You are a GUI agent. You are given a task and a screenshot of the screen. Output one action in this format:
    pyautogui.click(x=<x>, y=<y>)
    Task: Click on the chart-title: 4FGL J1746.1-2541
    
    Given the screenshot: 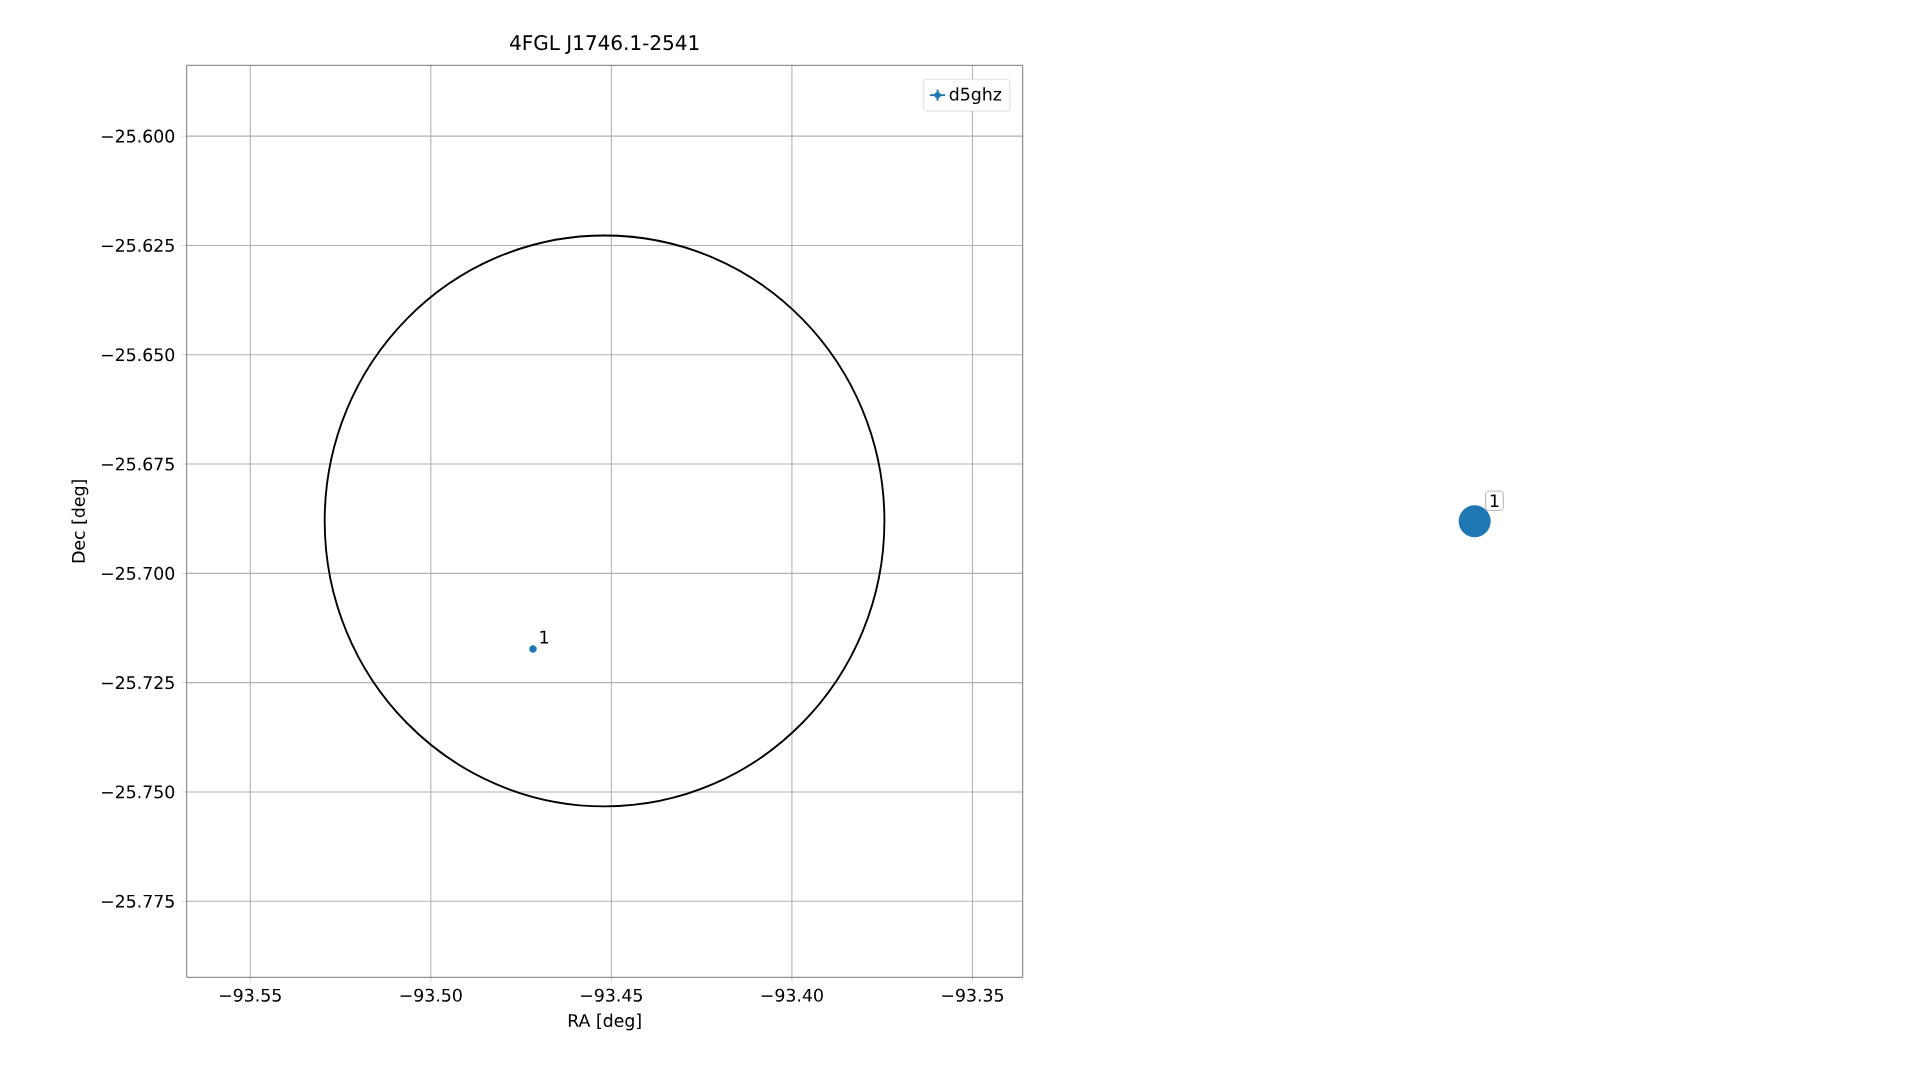 What is the action you would take?
    pyautogui.click(x=604, y=44)
    